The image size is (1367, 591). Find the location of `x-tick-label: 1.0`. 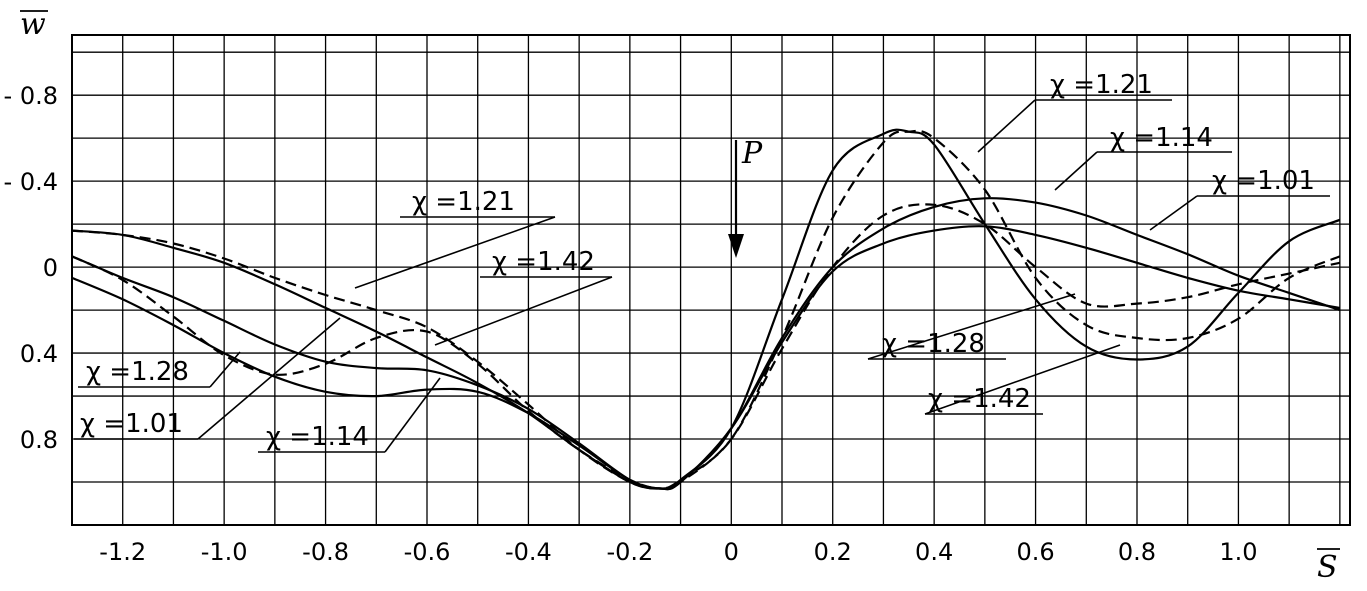

x-tick-label: 1.0 is located at coordinates (1238, 552).